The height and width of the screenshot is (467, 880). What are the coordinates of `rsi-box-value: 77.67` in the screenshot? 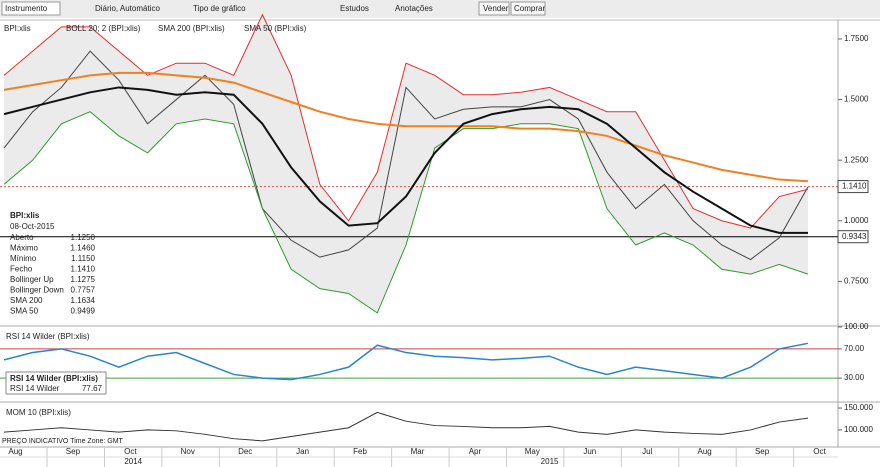 It's located at (92, 388).